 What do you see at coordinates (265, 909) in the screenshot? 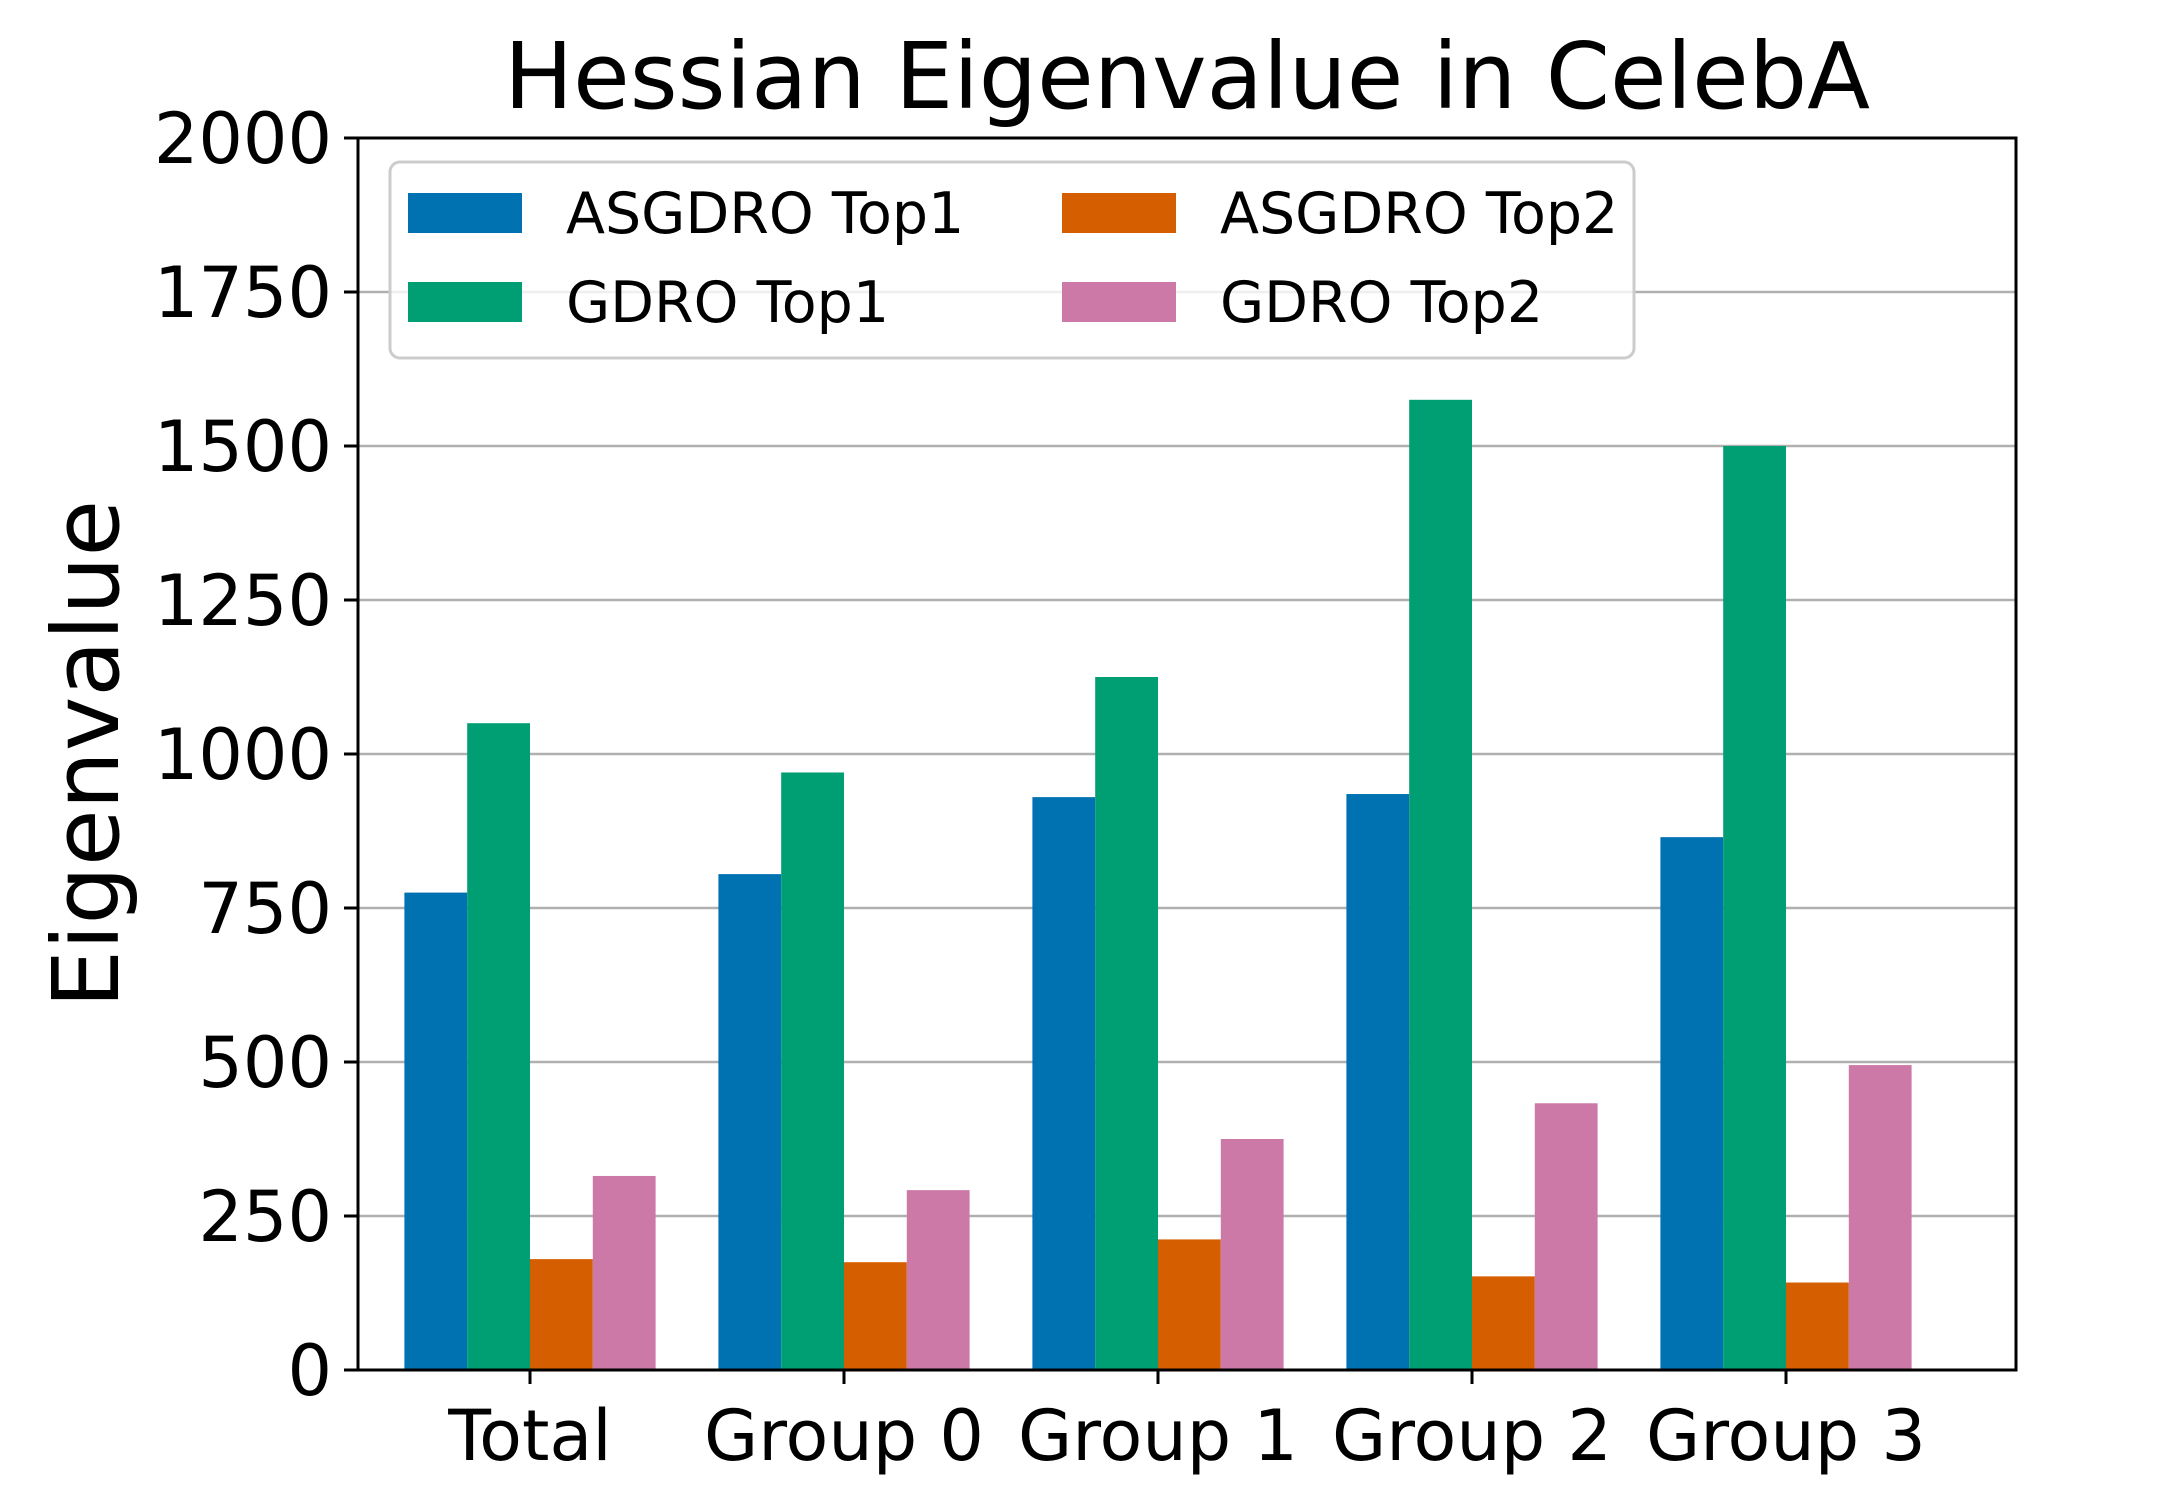
I see `y-tick-label: 750` at bounding box center [265, 909].